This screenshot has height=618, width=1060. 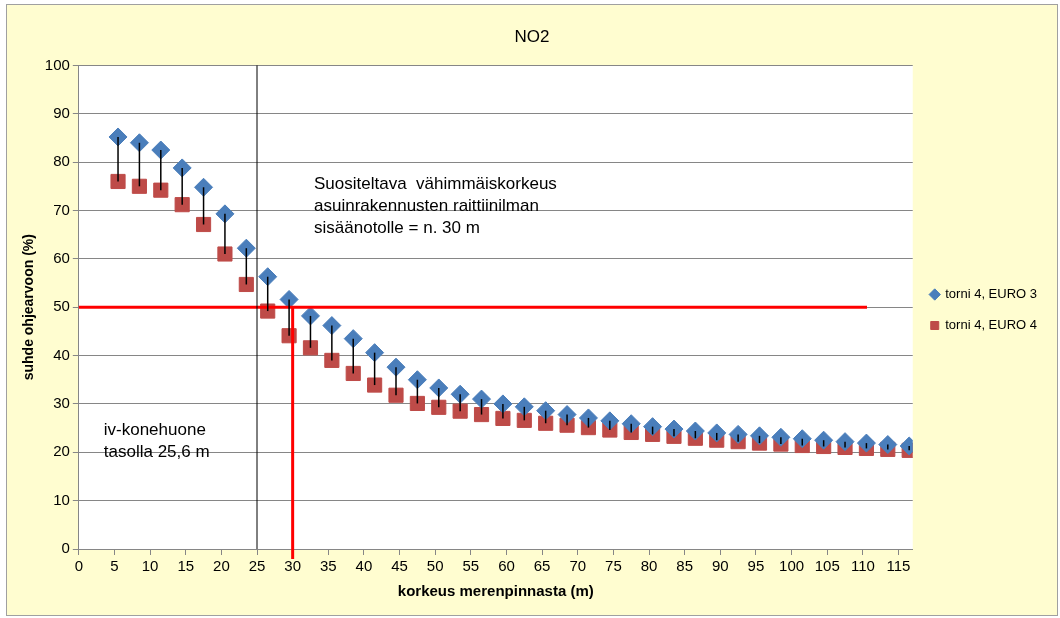 I want to click on x-tick-label: 80, so click(x=649, y=566).